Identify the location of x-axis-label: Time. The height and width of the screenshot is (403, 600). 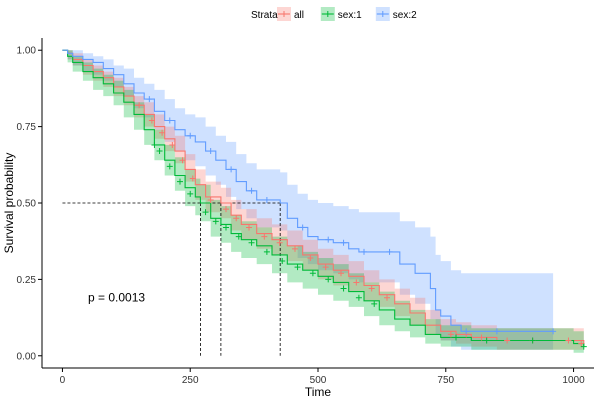
(318, 392).